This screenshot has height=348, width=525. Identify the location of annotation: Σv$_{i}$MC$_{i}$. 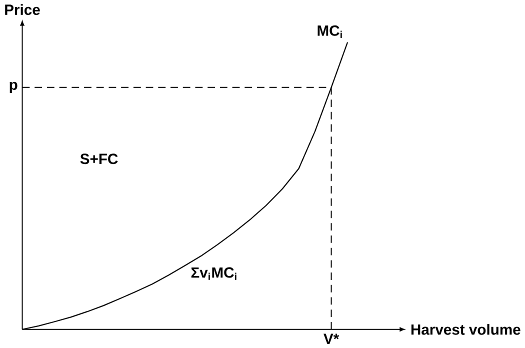
(213, 273).